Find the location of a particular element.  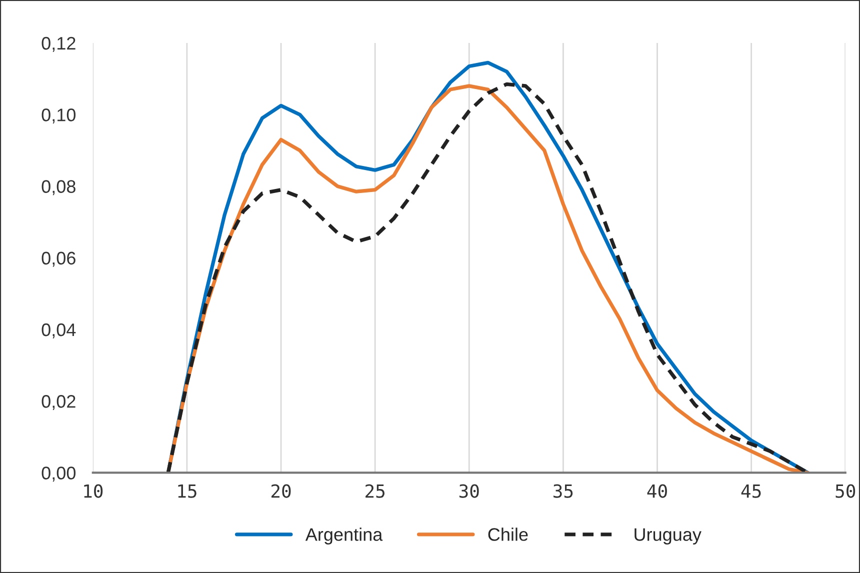

y-tick-label: 0,06 is located at coordinates (59, 259).